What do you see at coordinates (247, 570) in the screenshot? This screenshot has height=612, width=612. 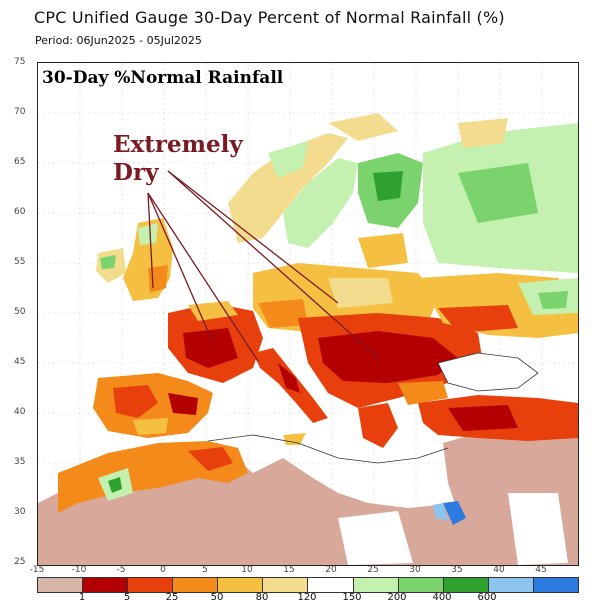 I see `lon-label-10: 10` at bounding box center [247, 570].